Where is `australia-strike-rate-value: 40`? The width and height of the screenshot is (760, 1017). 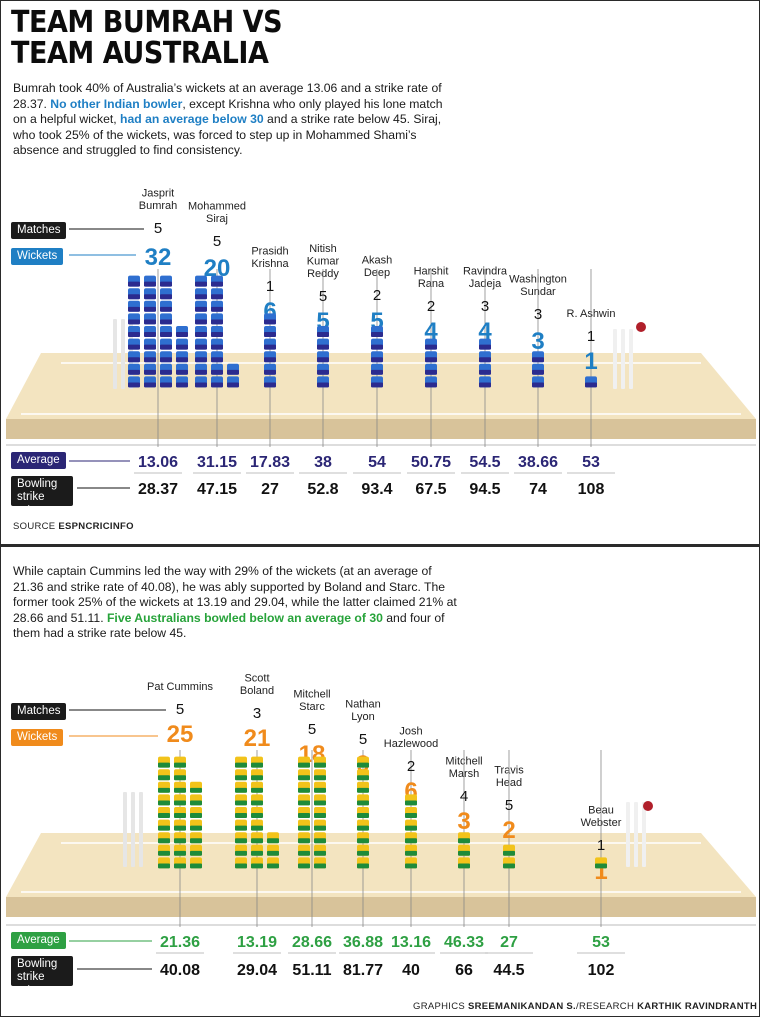
australia-strike-rate-value: 40 is located at coordinates (411, 970).